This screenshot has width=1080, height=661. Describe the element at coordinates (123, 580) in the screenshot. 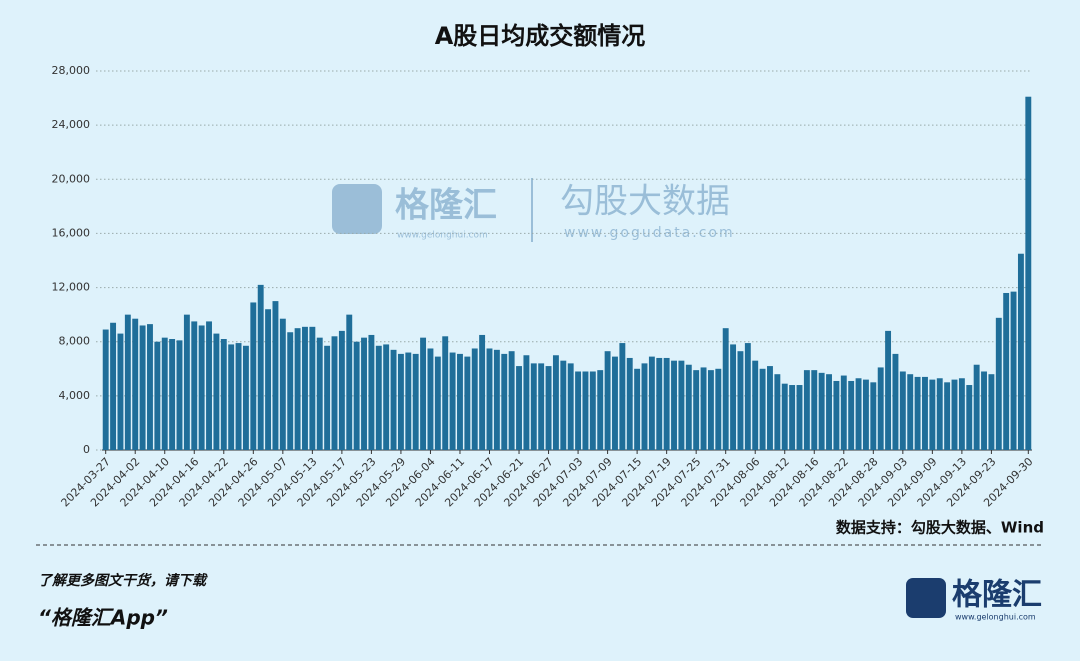

I see `footer-line1: 了解更多图文干货，请下载` at that location.